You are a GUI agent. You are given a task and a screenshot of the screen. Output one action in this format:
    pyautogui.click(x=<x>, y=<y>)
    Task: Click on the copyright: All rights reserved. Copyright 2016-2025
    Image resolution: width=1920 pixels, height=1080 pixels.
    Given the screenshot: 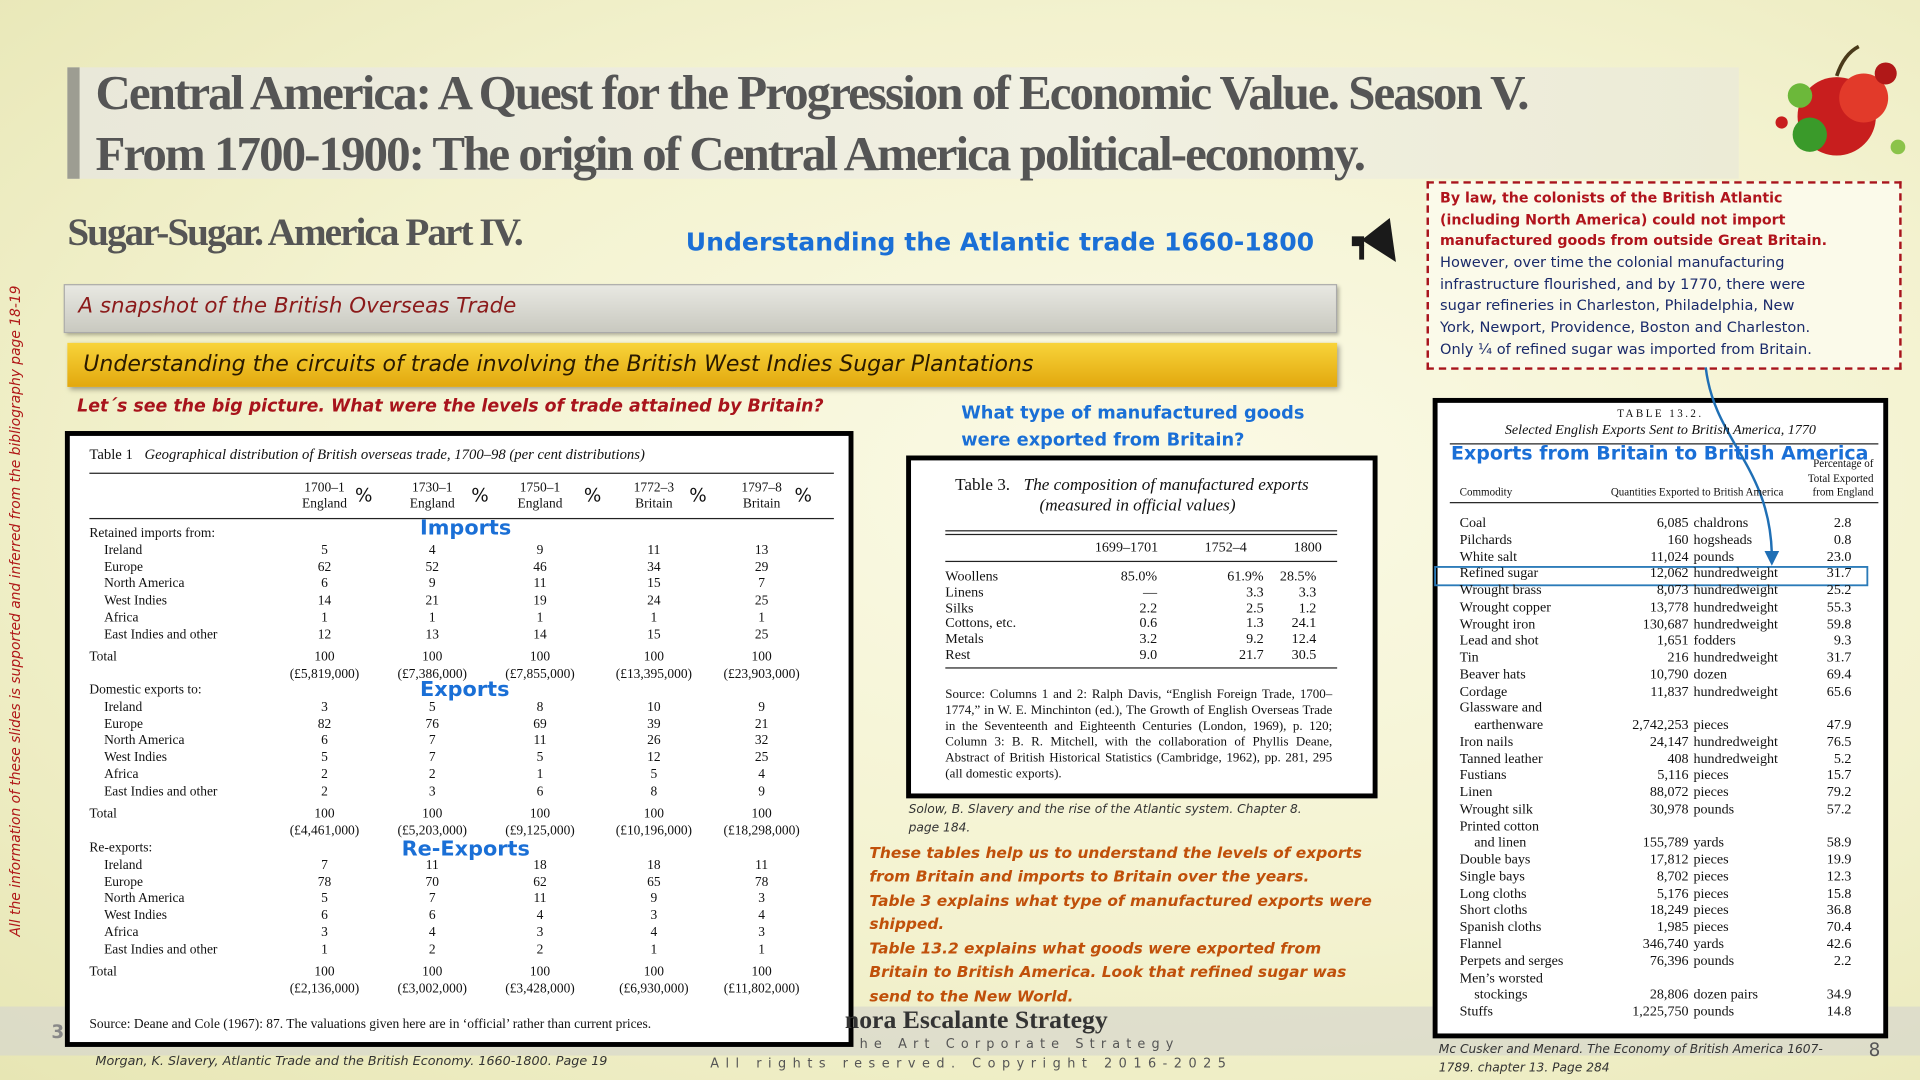 What is the action you would take?
    pyautogui.click(x=971, y=1064)
    